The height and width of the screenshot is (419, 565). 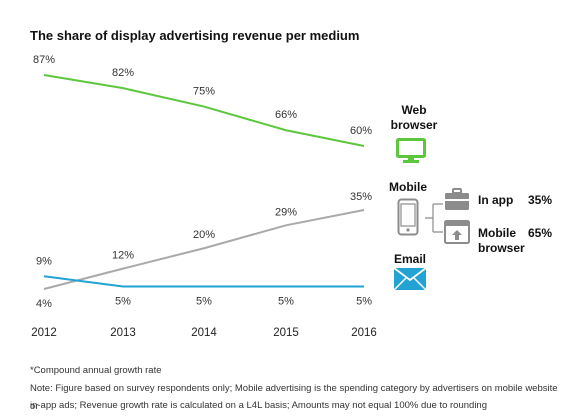 I want to click on data-label: 20%, so click(x=204, y=235).